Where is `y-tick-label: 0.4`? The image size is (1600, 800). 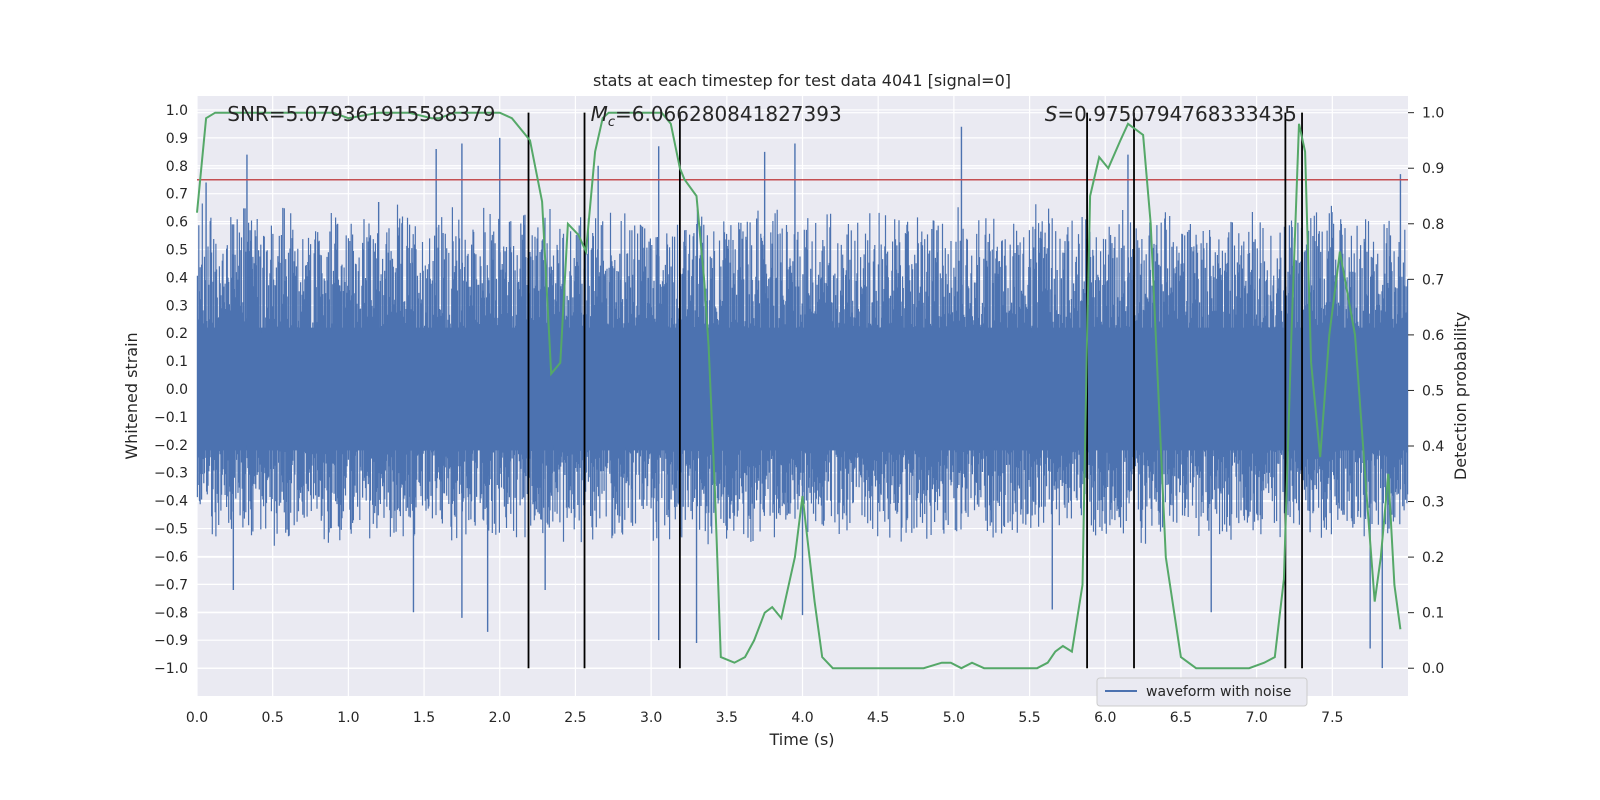 y-tick-label: 0.4 is located at coordinates (177, 278).